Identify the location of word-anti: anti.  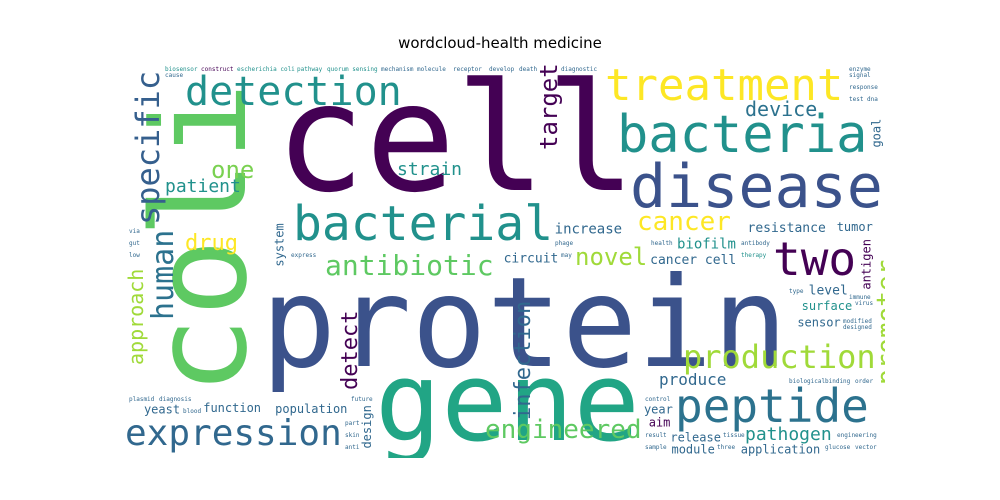
(352, 447).